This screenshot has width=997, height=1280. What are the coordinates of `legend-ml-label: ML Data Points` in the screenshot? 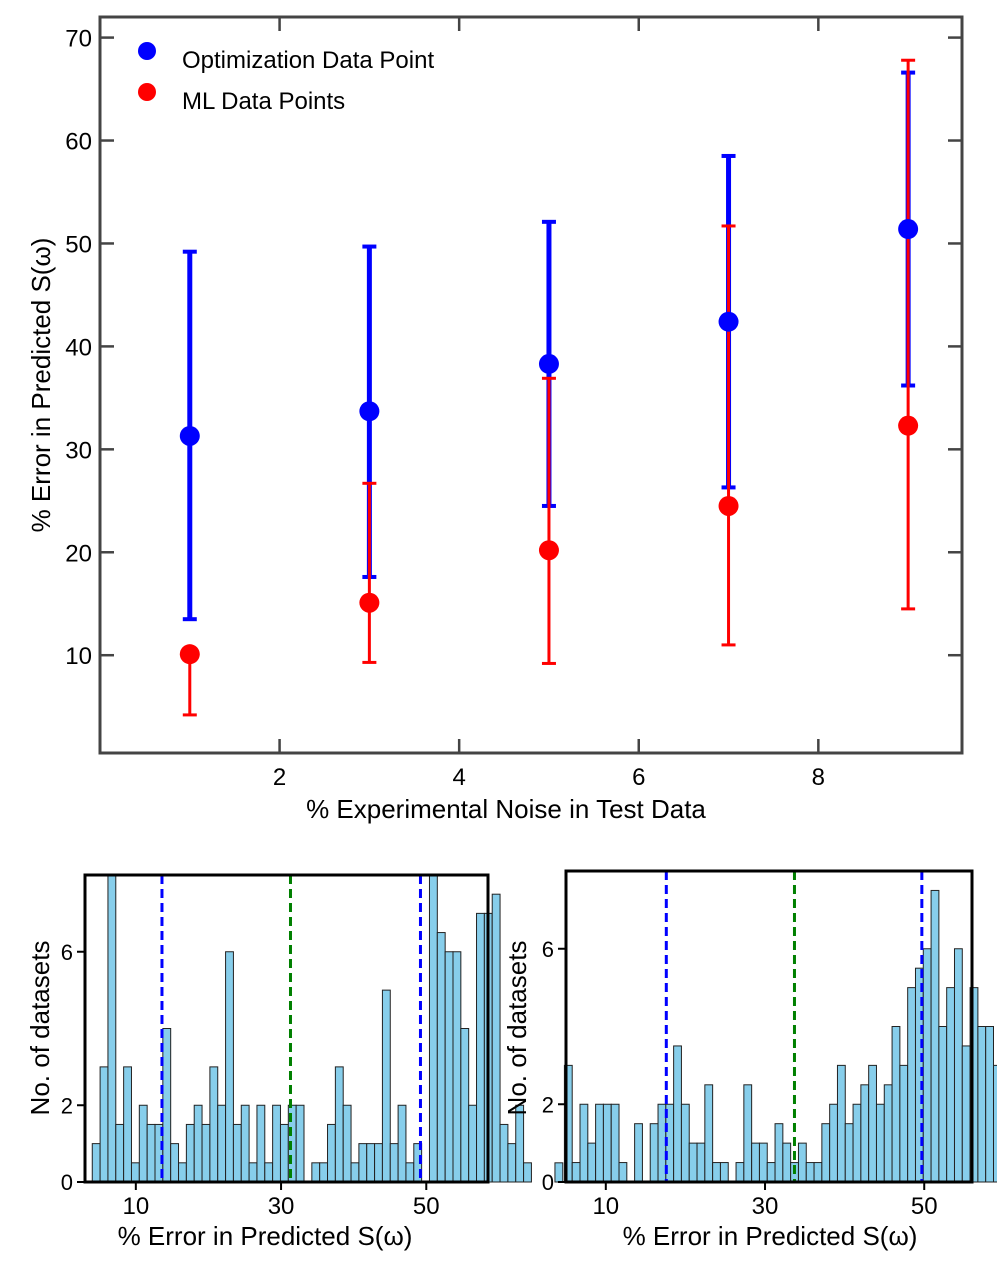 It's located at (263, 101).